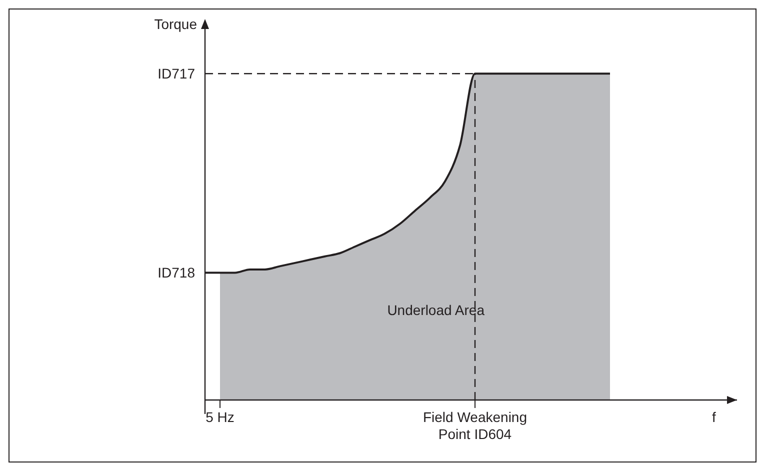 The height and width of the screenshot is (471, 765). Describe the element at coordinates (177, 74) in the screenshot. I see `ref-line-label: ID717` at that location.